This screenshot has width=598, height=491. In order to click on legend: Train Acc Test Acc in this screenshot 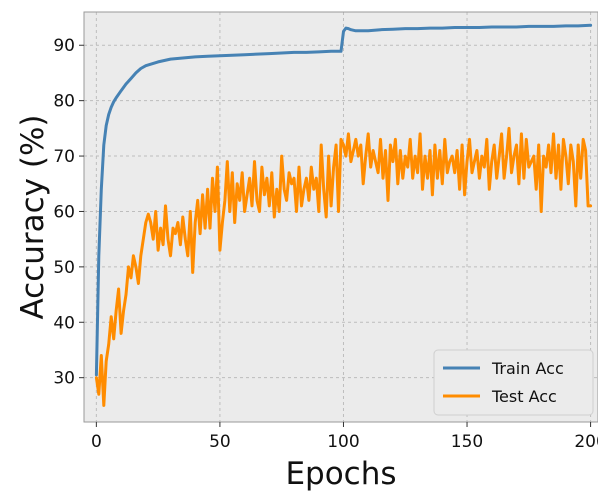, I will do `click(513, 382)`.